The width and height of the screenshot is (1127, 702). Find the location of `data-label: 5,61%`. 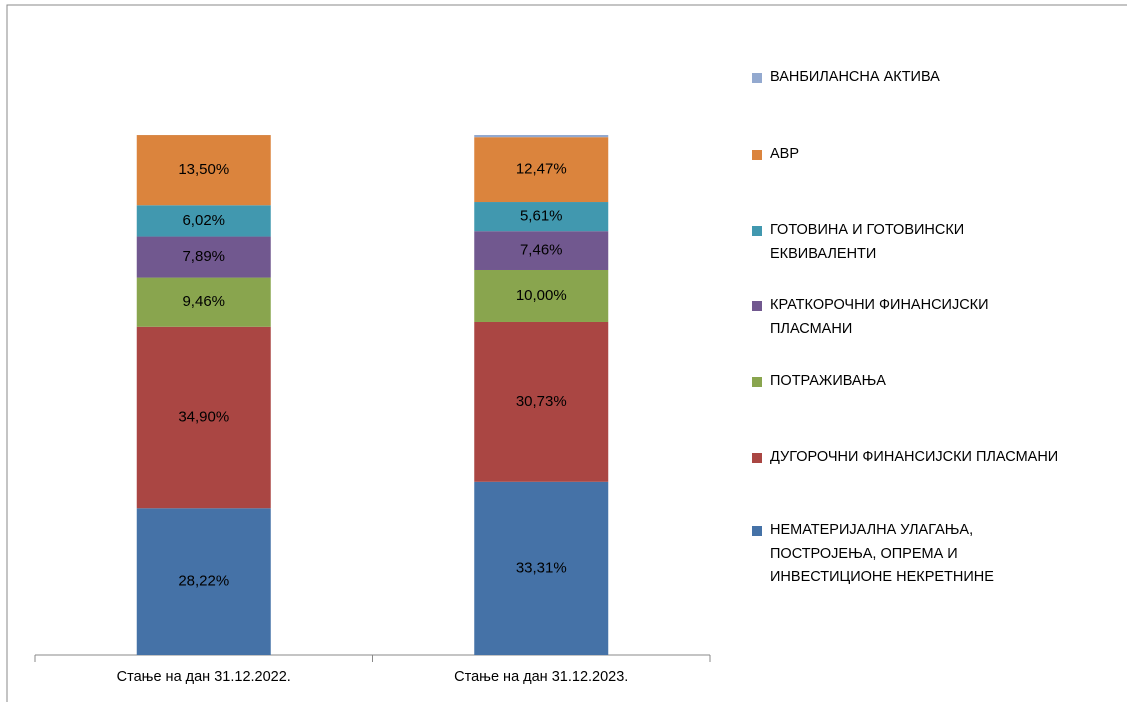

data-label: 5,61% is located at coordinates (541, 216).